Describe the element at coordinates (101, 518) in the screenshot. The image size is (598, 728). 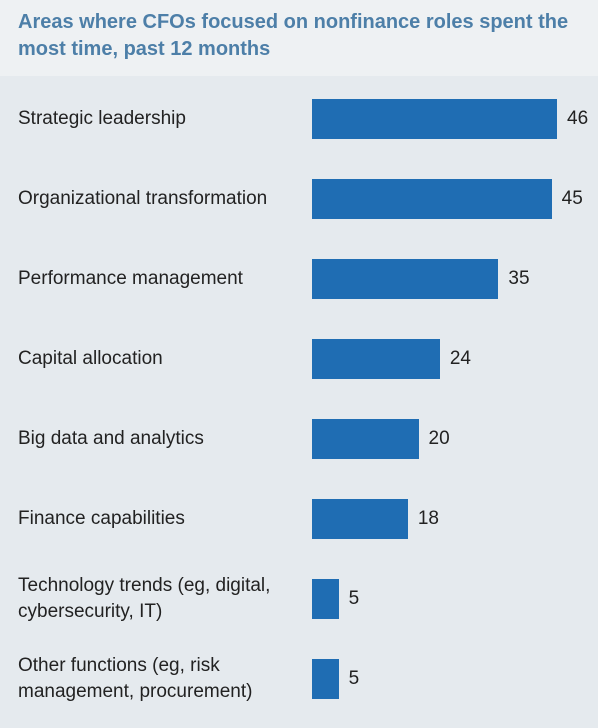
I see `category-label: Finance capabilities` at that location.